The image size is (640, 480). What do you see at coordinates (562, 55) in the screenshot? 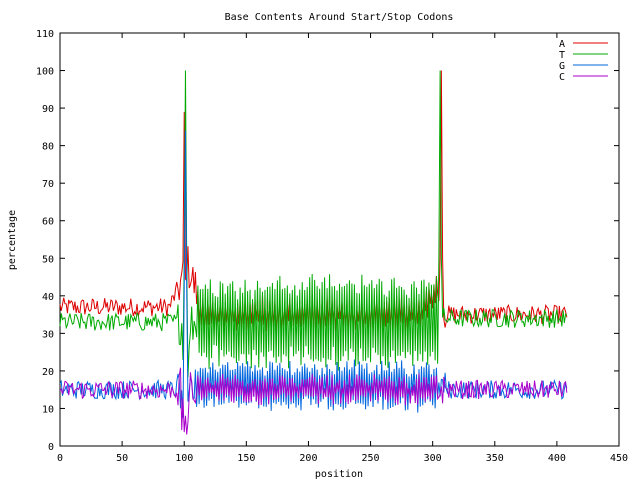
I see `legend-label-t: T` at bounding box center [562, 55].